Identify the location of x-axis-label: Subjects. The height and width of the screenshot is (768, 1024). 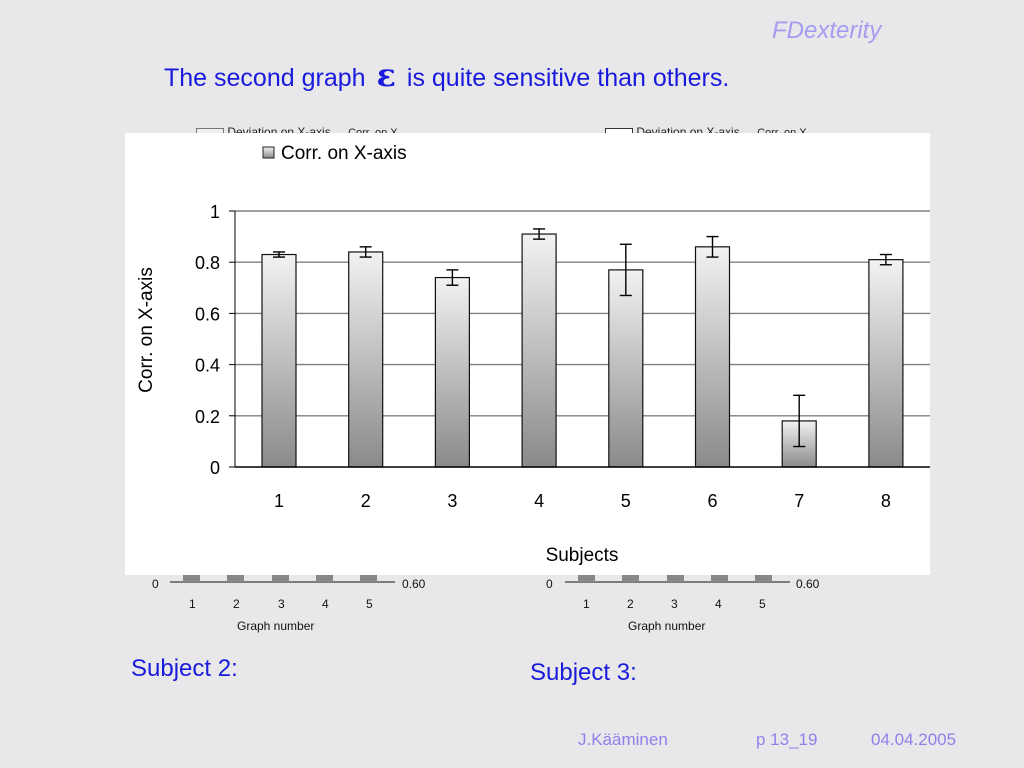
(582, 555).